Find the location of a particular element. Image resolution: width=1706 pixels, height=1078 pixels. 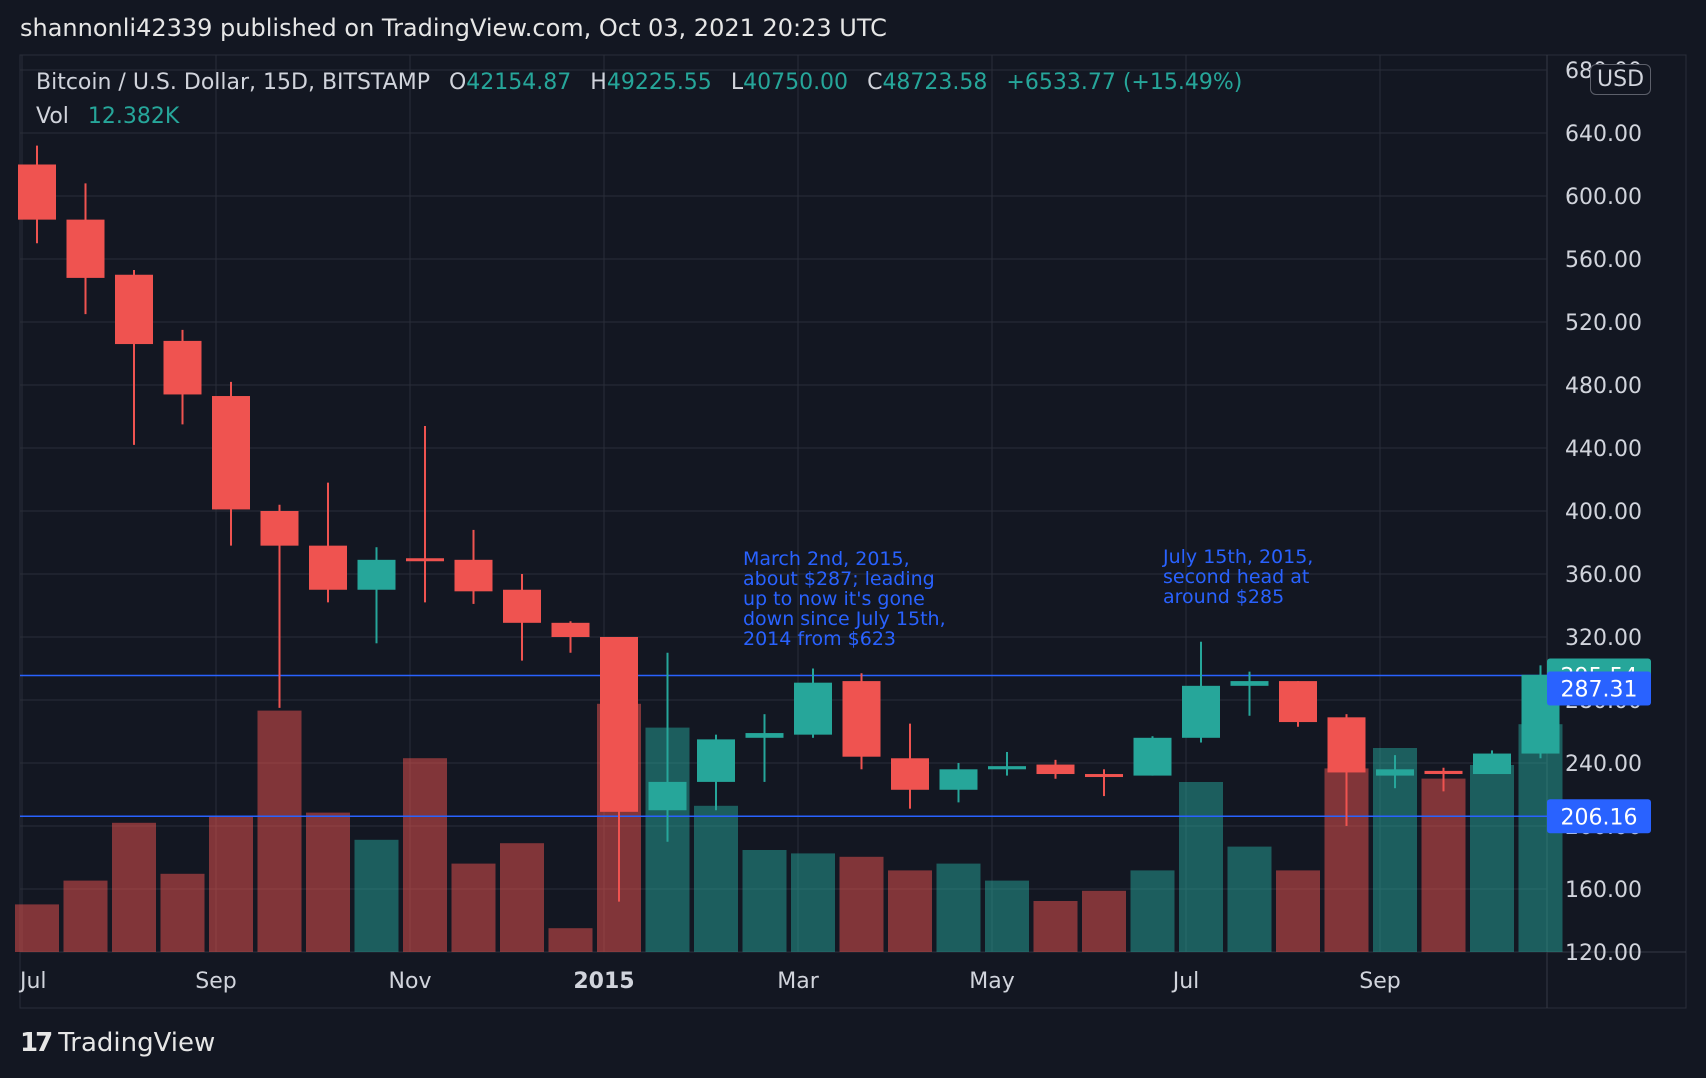

annotation-line: about $287; leading is located at coordinates (839, 579).